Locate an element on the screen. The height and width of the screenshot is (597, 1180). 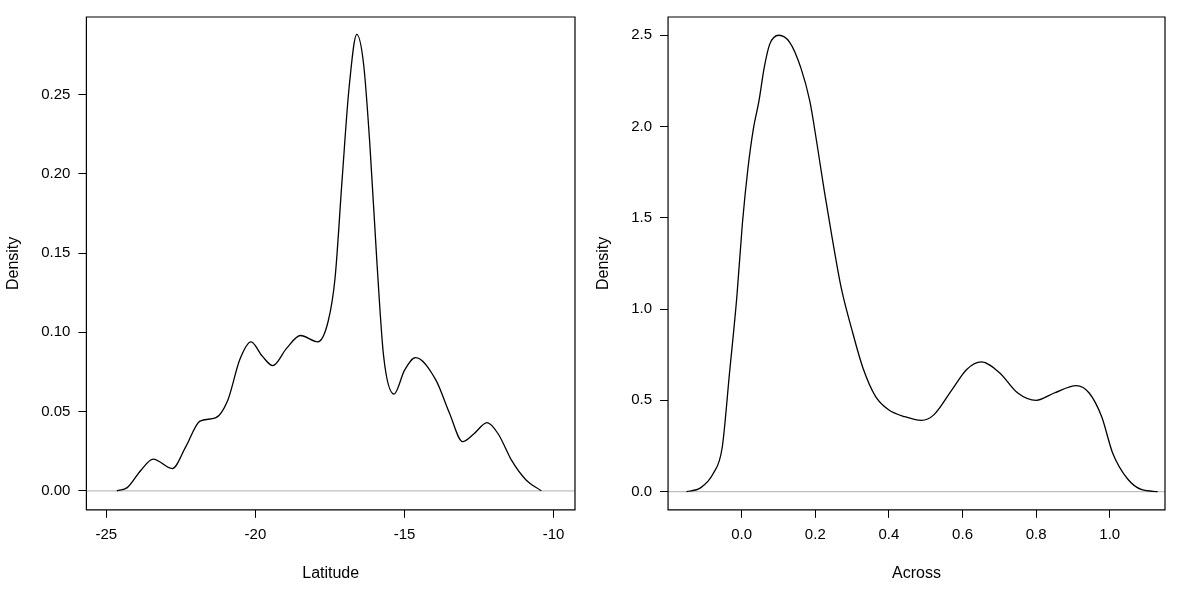
x-axis-title: Latitude is located at coordinates (331, 572).